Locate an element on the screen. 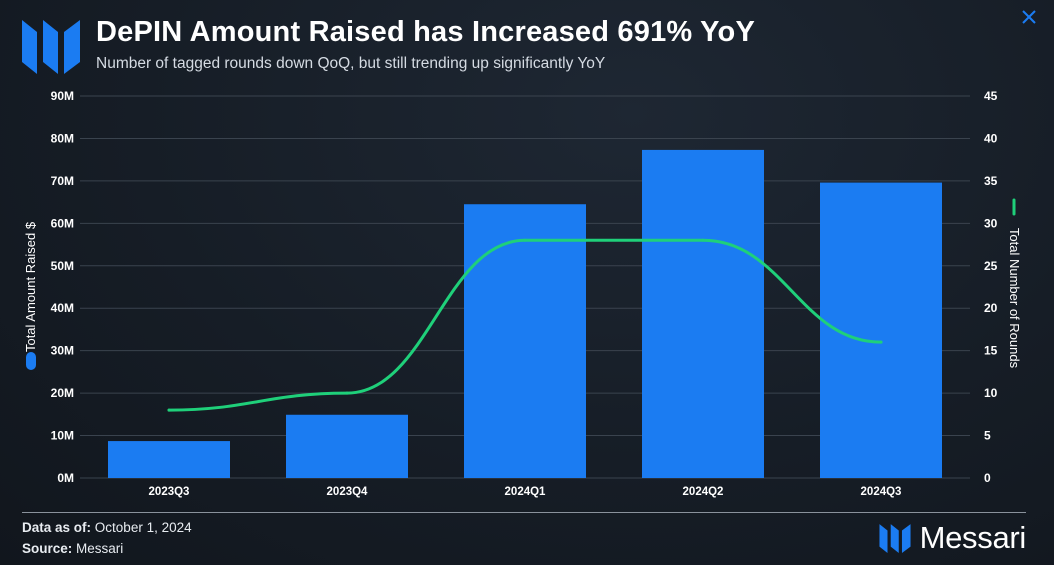 The height and width of the screenshot is (565, 1054). brand-logo-icon is located at coordinates (895, 538).